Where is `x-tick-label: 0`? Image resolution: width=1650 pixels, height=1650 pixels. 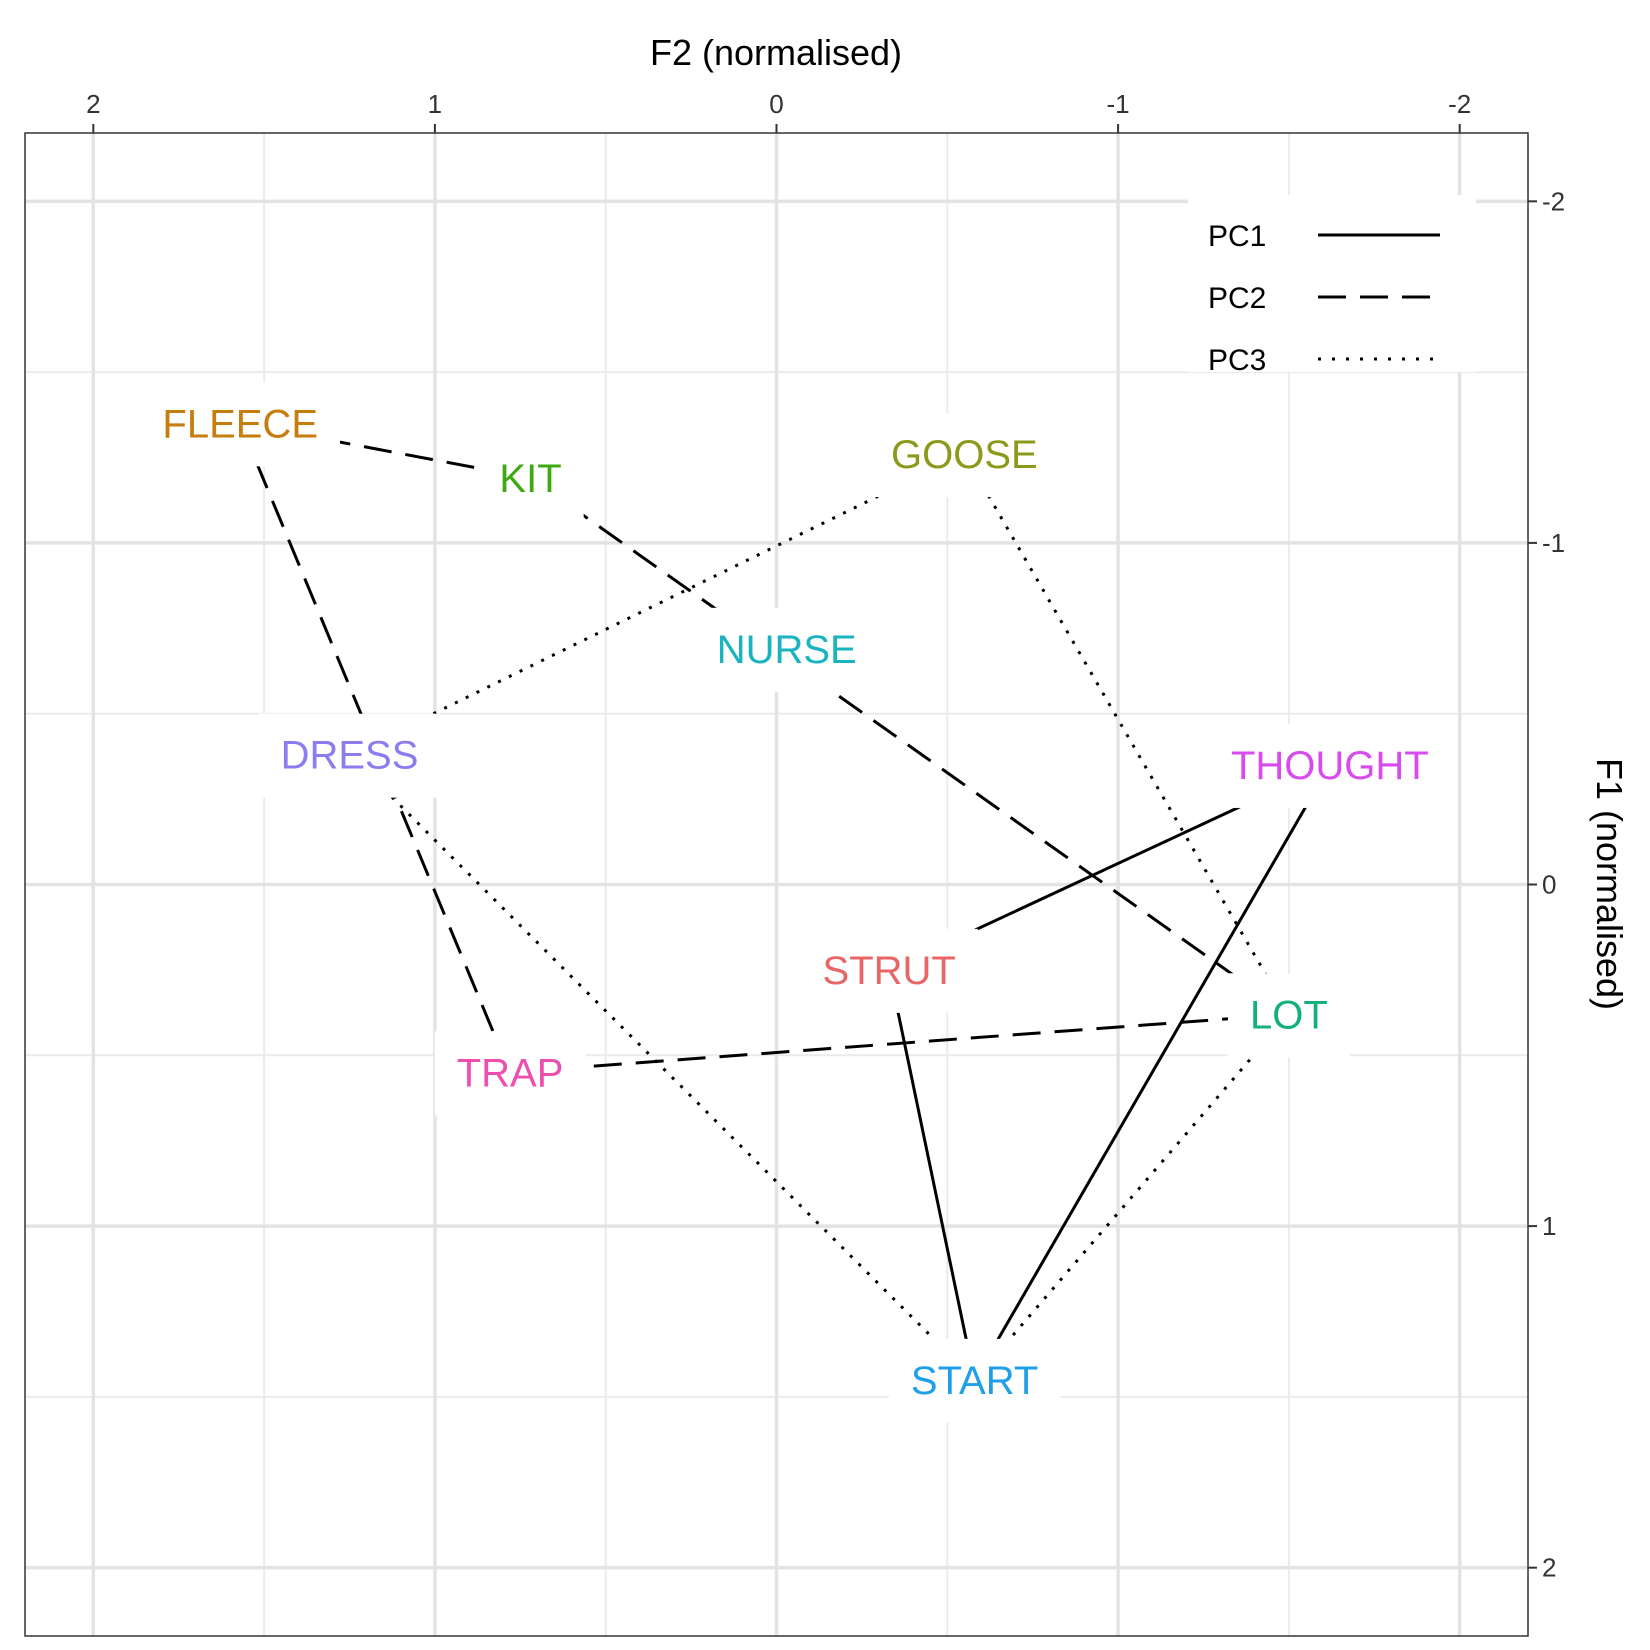
x-tick-label: 0 is located at coordinates (776, 104).